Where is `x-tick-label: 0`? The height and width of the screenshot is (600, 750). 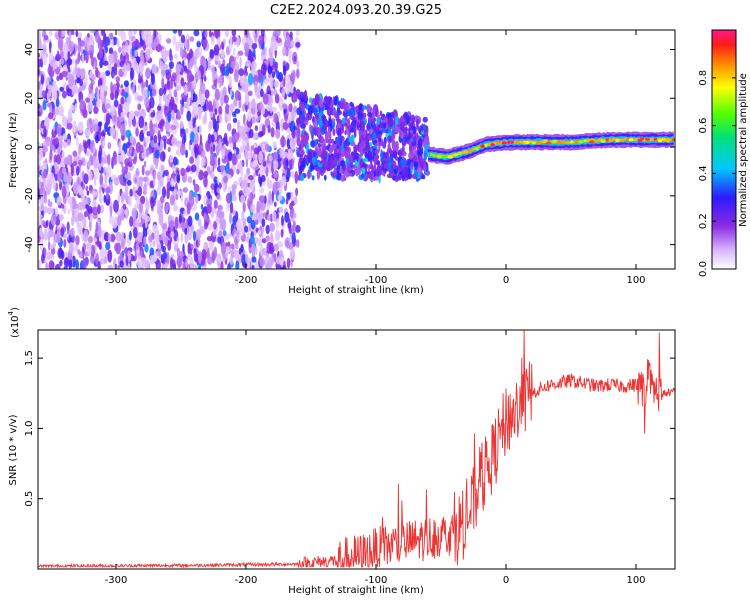 x-tick-label: 0 is located at coordinates (506, 580).